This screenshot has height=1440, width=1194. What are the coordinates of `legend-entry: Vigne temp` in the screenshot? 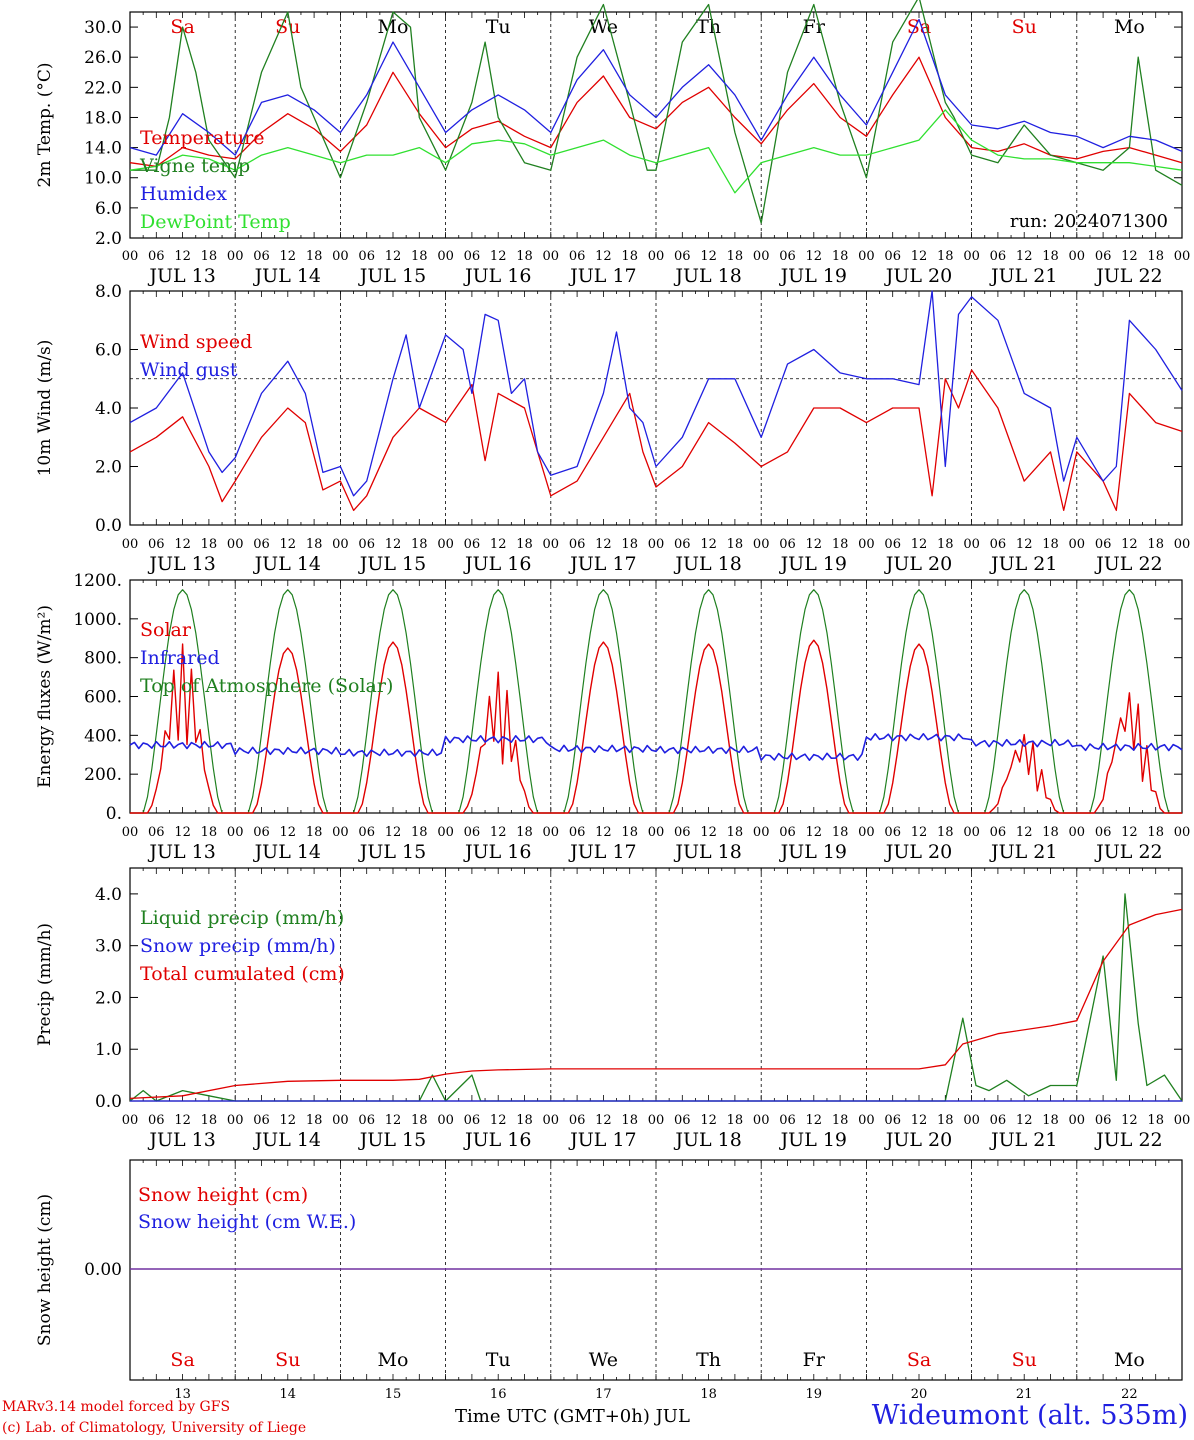 It's located at (194, 166).